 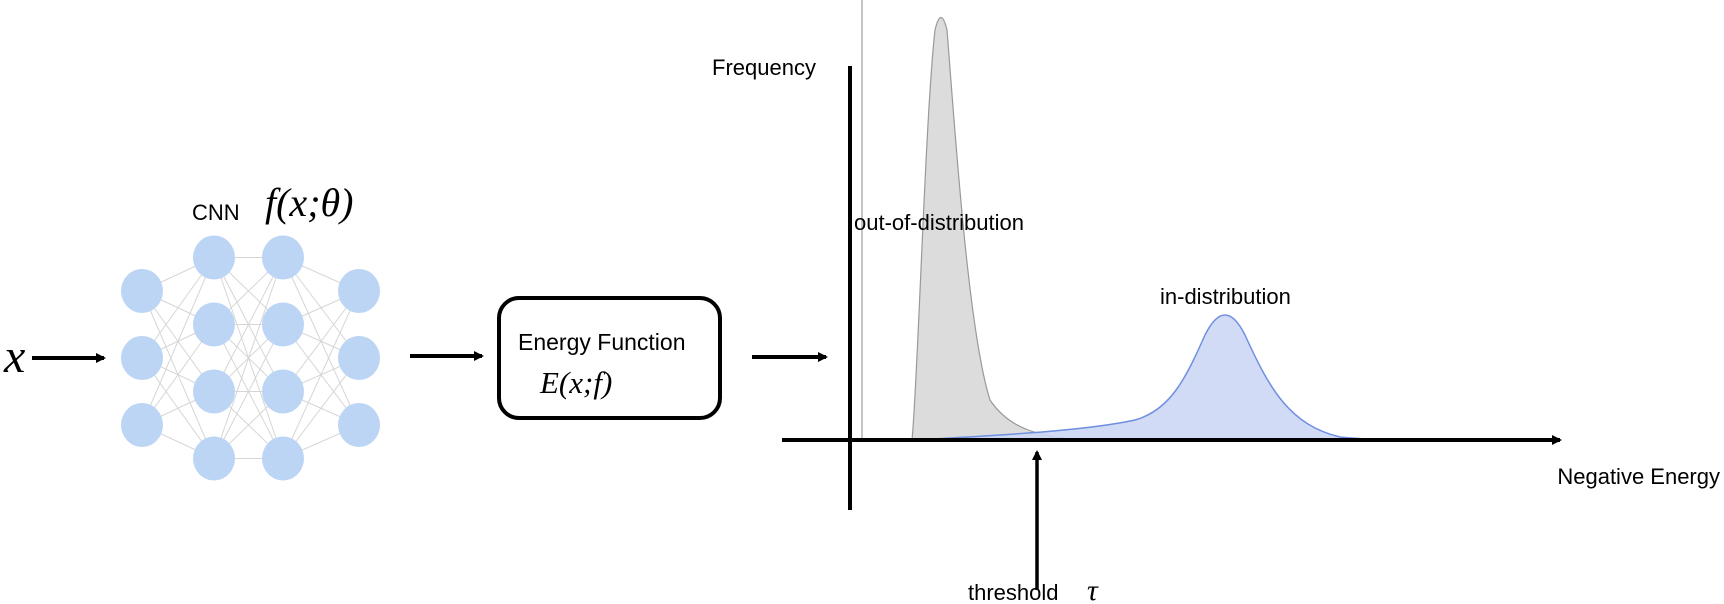 I want to click on cnn-label: CNN, so click(x=216, y=212).